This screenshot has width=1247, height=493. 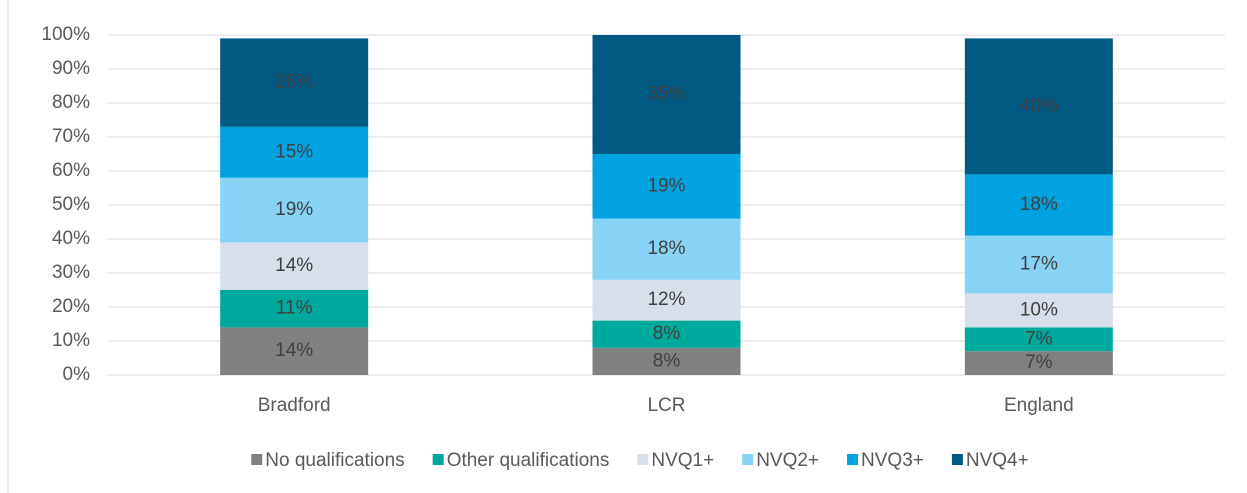 What do you see at coordinates (334, 460) in the screenshot?
I see `legend-label: No qualifications` at bounding box center [334, 460].